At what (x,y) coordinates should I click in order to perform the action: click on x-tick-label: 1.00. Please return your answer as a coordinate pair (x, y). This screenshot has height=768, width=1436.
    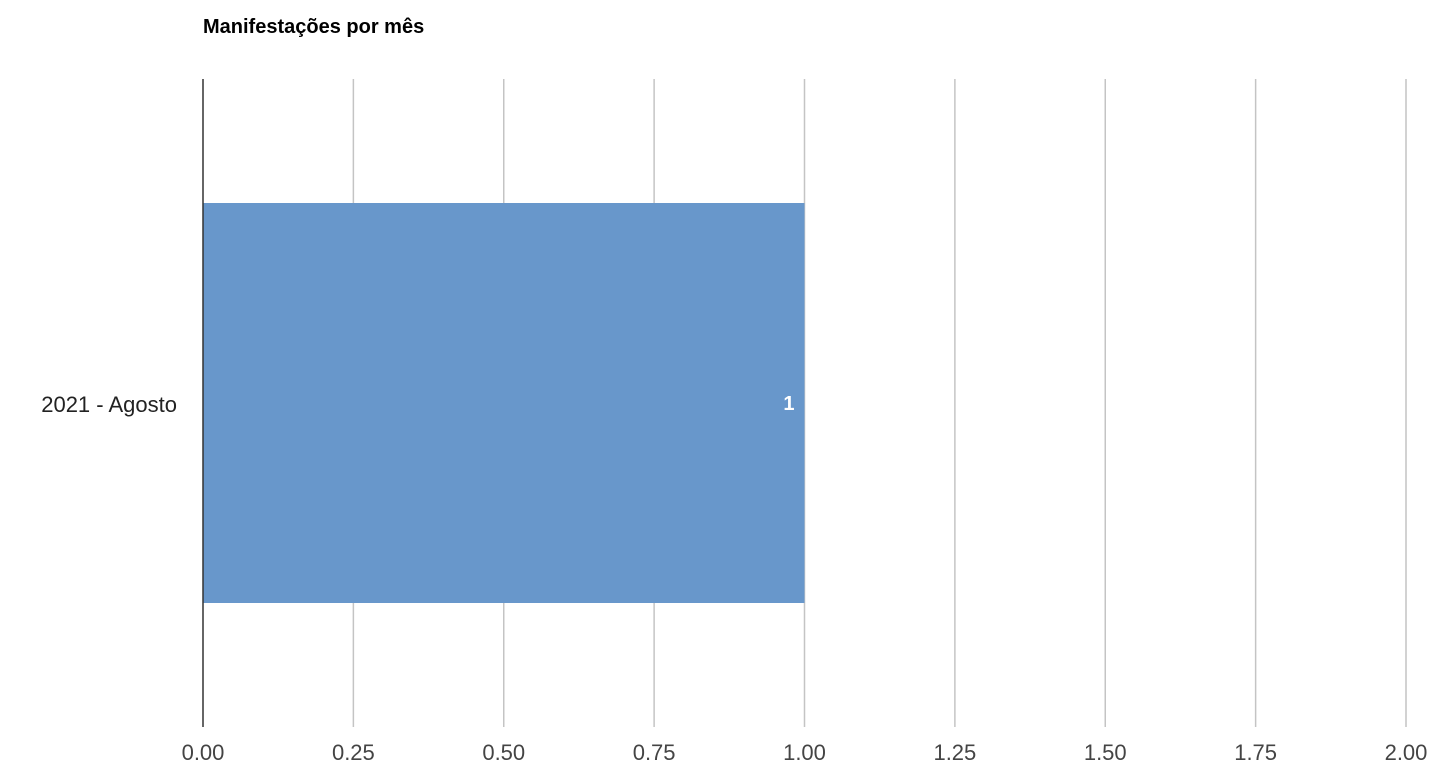
    Looking at the image, I should click on (804, 752).